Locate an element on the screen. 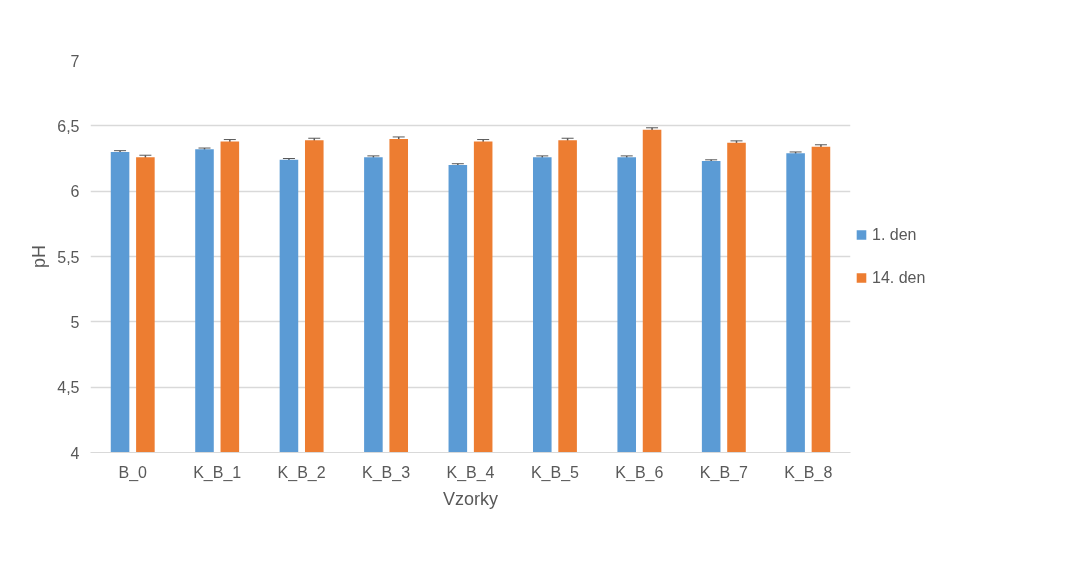  y-axis-title: pH is located at coordinates (39, 256).